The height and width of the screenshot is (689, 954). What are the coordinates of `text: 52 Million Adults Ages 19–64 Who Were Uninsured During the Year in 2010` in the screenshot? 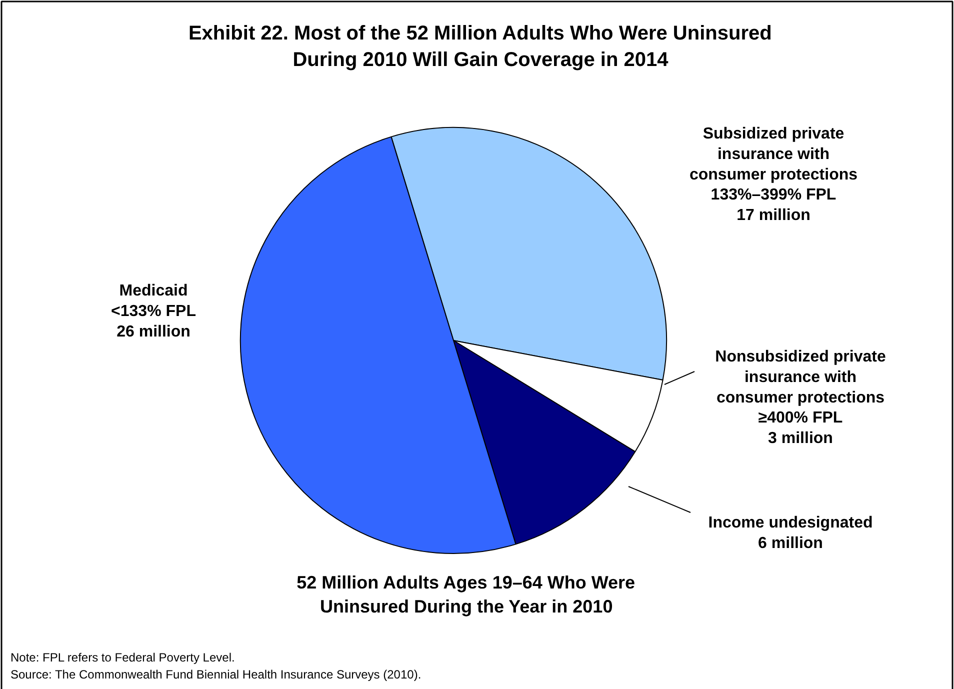 It's located at (466, 594).